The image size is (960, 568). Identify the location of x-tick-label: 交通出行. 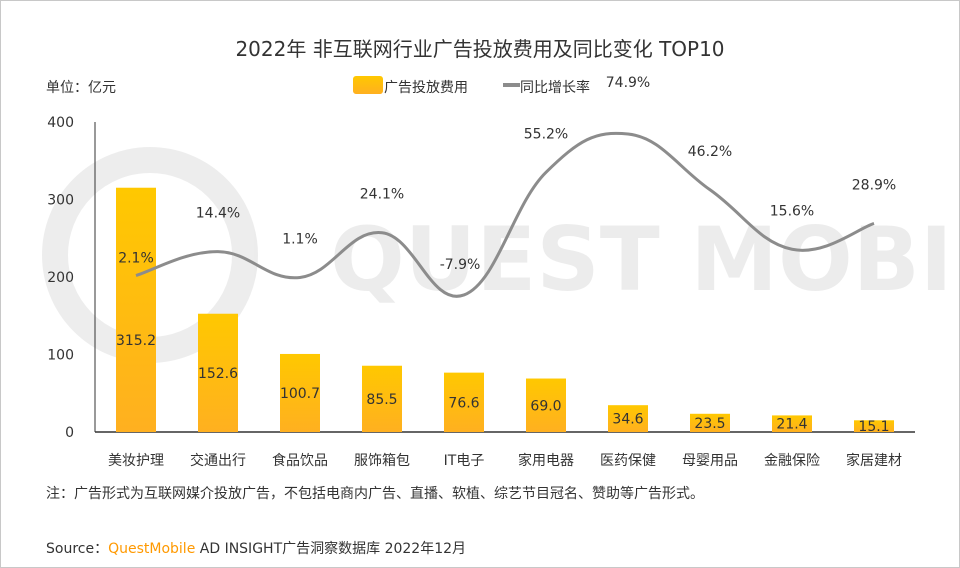
(218, 460).